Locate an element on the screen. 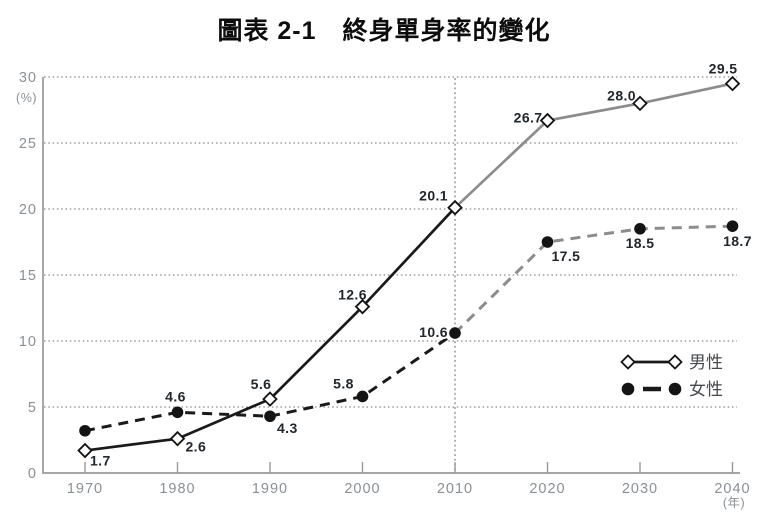  x-tick-label-1970: 1970 is located at coordinates (85, 489).